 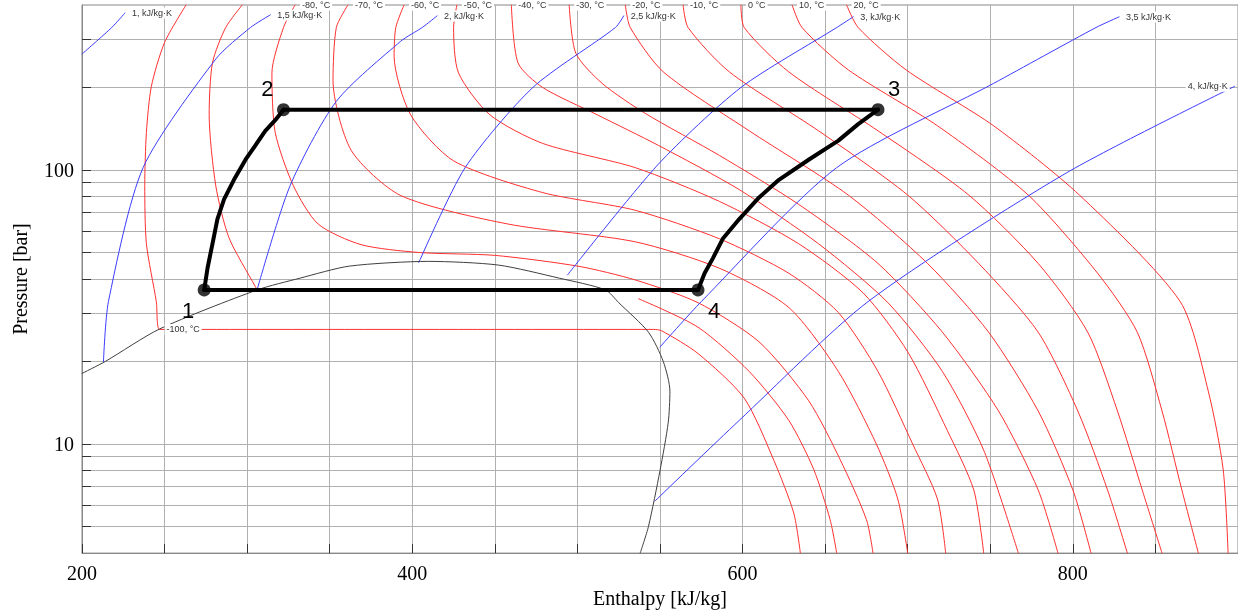 I want to click on series-label: 20, °C, so click(x=866, y=5).